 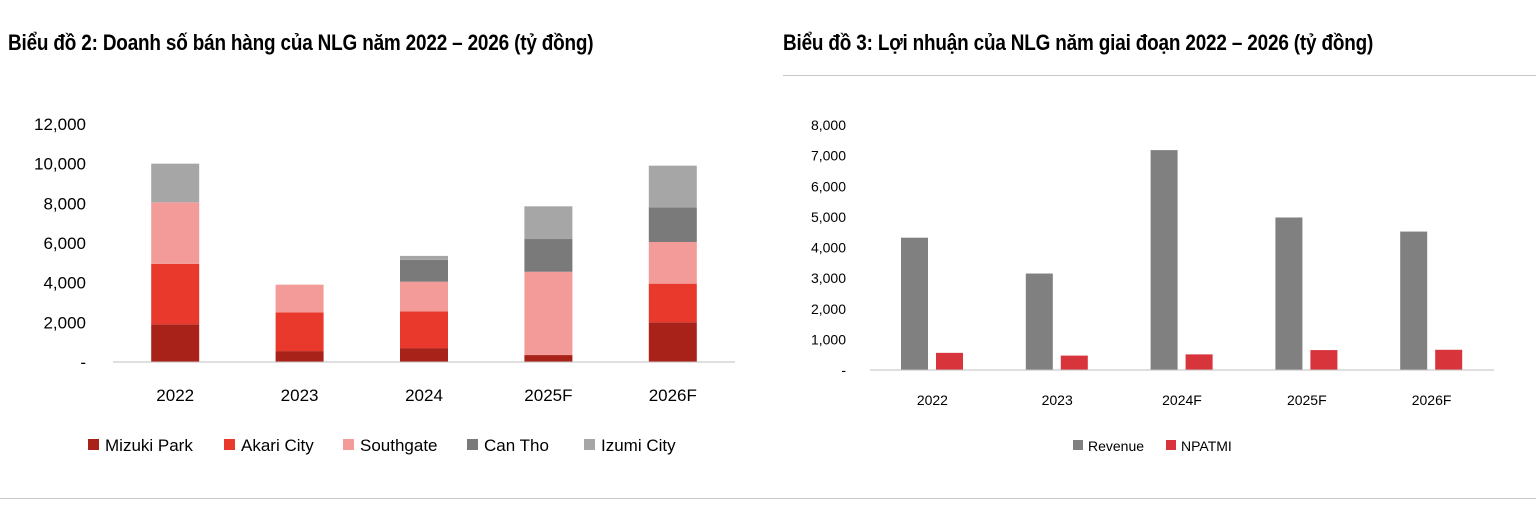 What do you see at coordinates (60, 164) in the screenshot?
I see `y-tick-label: 10,000` at bounding box center [60, 164].